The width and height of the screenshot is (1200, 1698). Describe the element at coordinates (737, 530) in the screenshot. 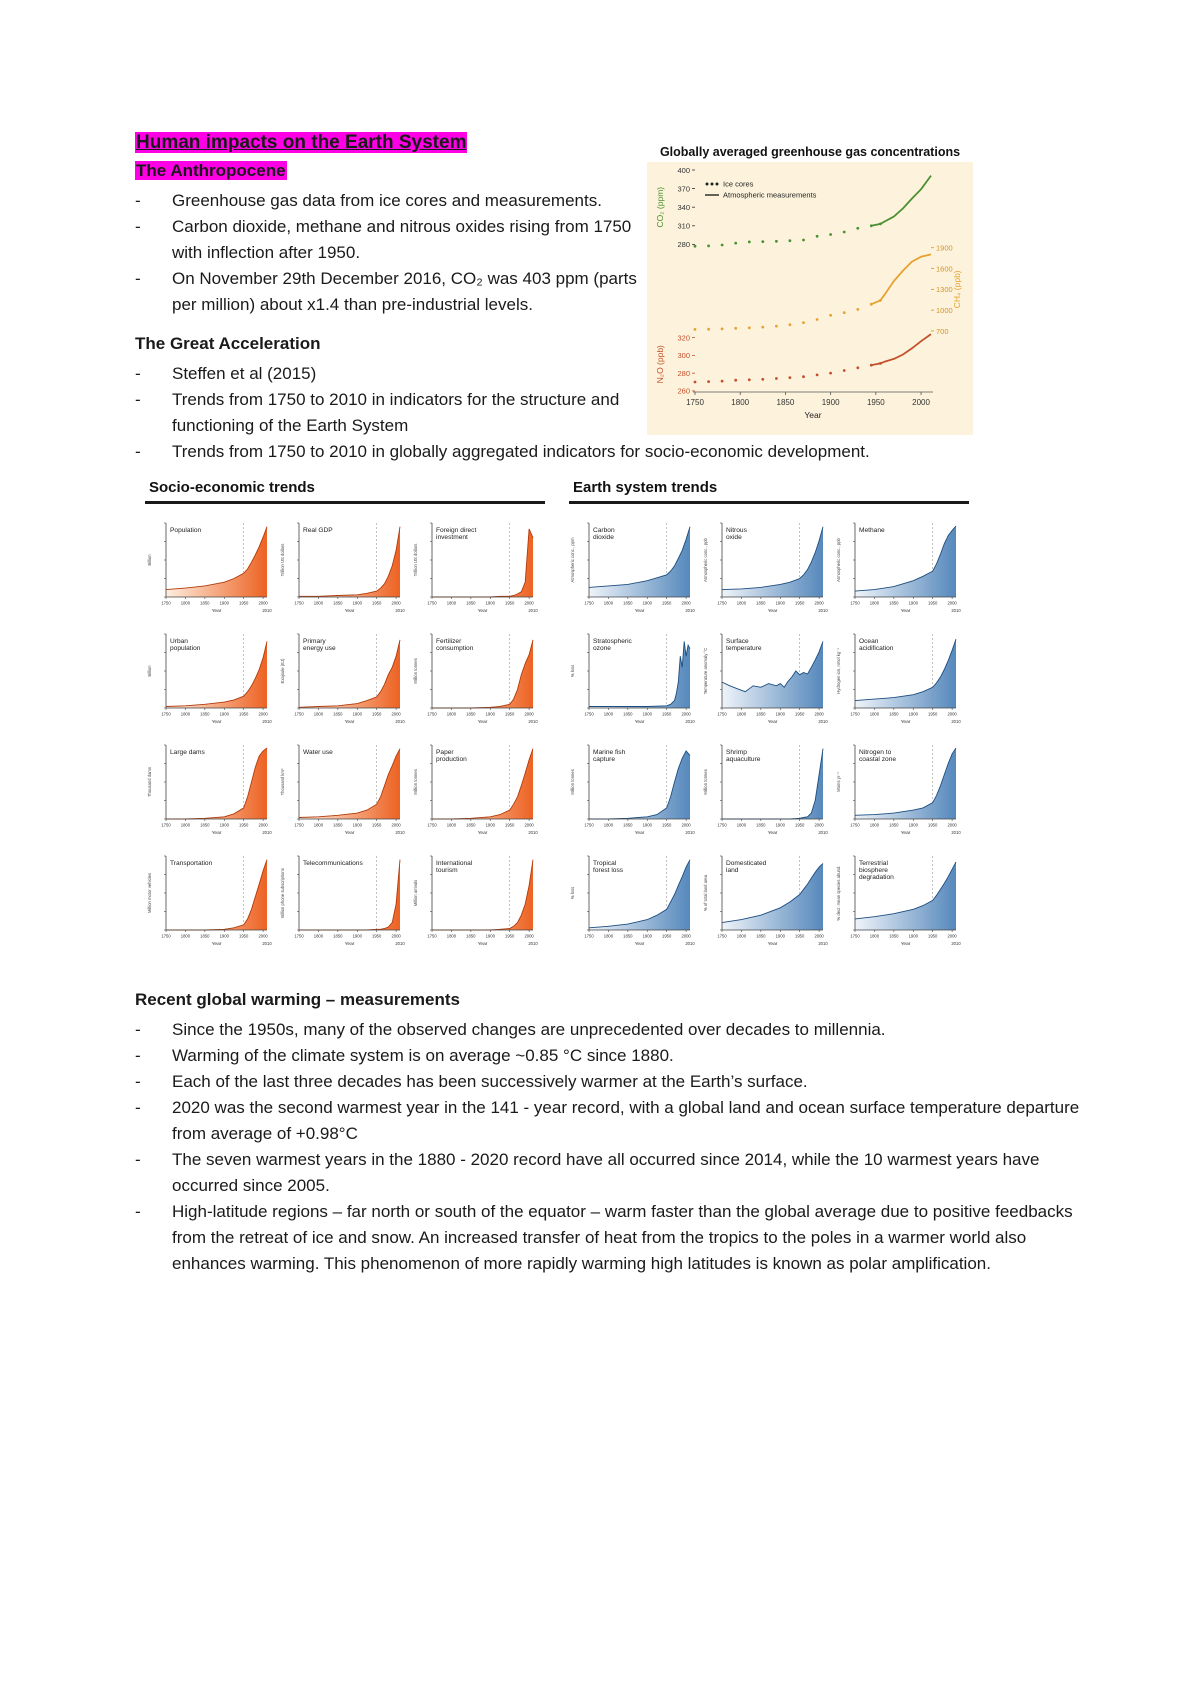

I see `svg-text: Nitrous` at that location.